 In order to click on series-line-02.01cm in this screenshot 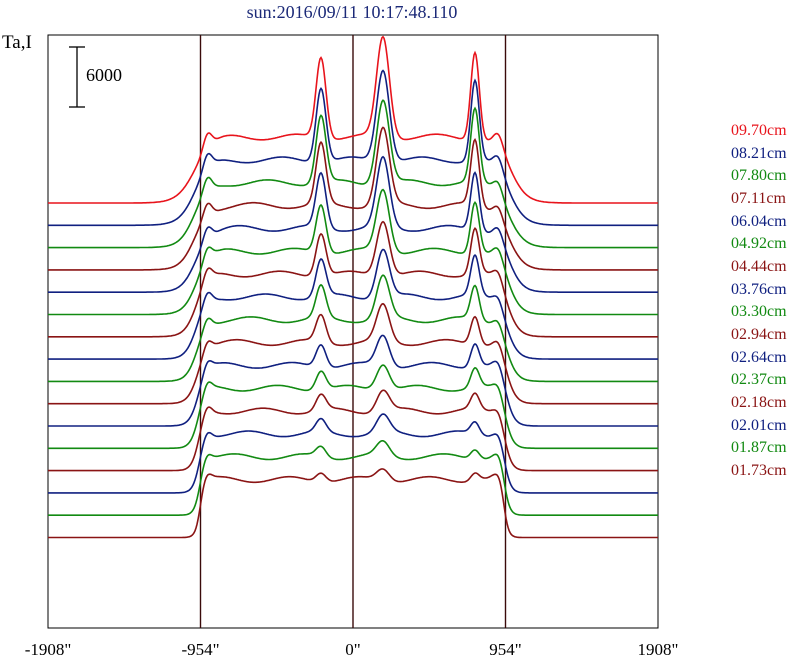, I will do `click(353, 453)`.